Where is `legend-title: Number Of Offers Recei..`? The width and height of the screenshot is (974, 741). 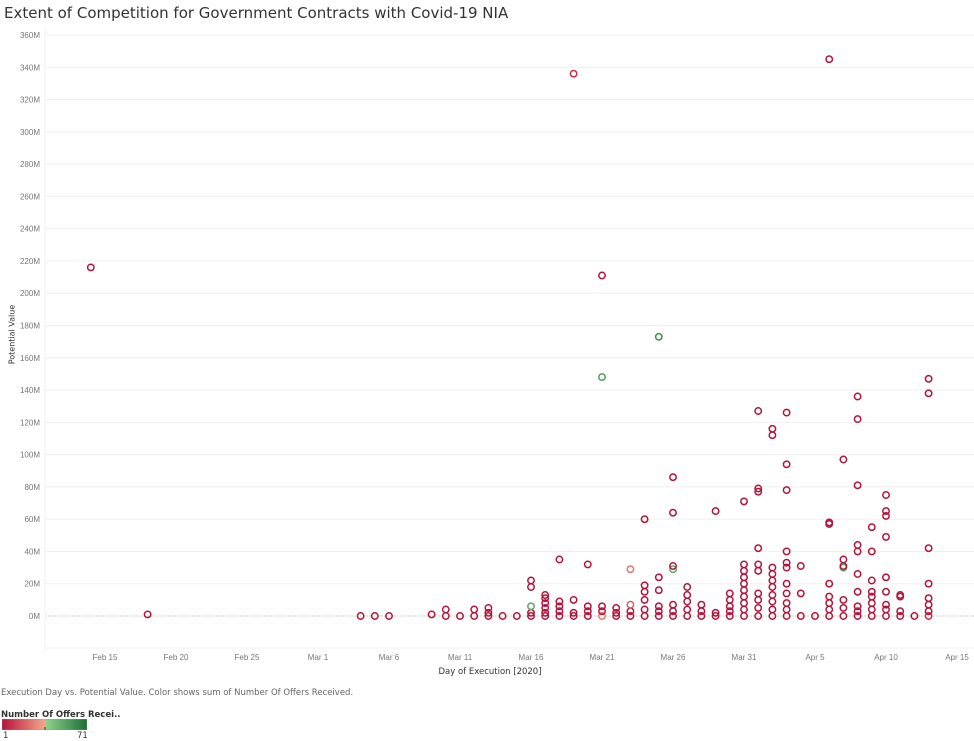 legend-title: Number Of Offers Recei.. is located at coordinates (61, 715).